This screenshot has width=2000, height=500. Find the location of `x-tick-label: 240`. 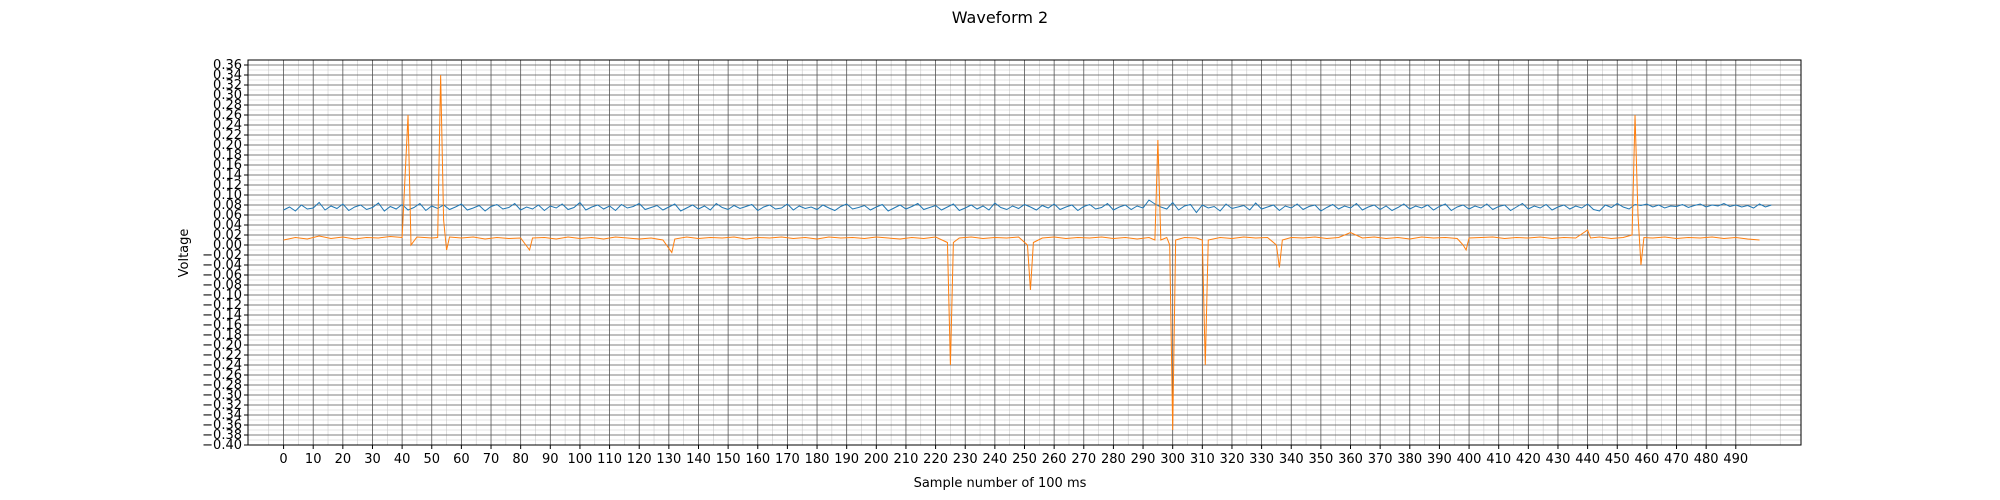

x-tick-label: 240 is located at coordinates (994, 459).